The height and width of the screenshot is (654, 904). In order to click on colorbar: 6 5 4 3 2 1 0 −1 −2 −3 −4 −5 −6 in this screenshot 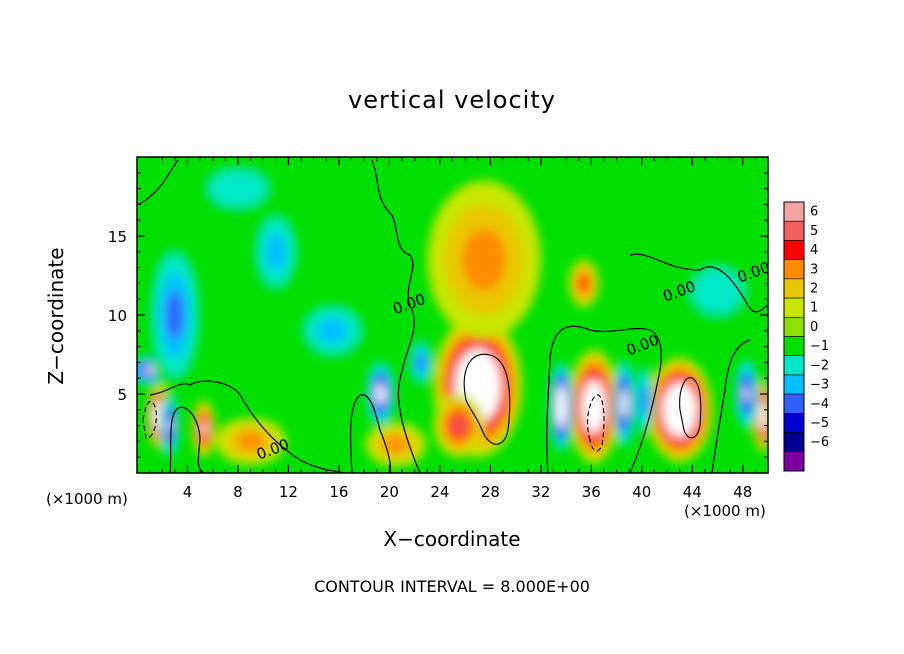, I will do `click(806, 336)`.